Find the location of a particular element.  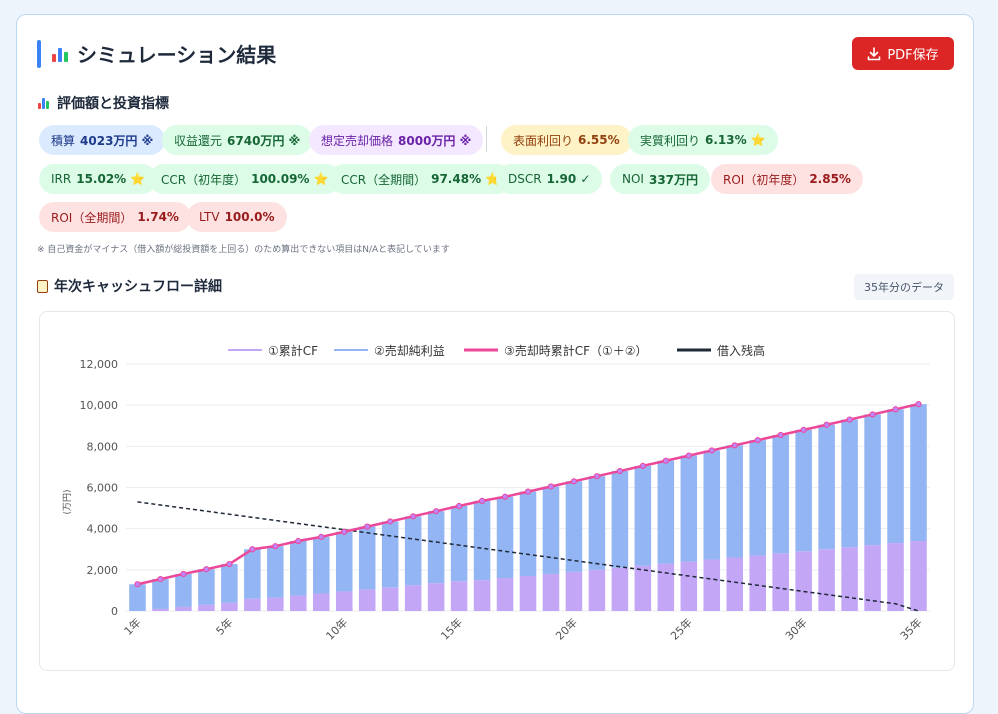

years-badge: 35年分のデータ is located at coordinates (904, 287).